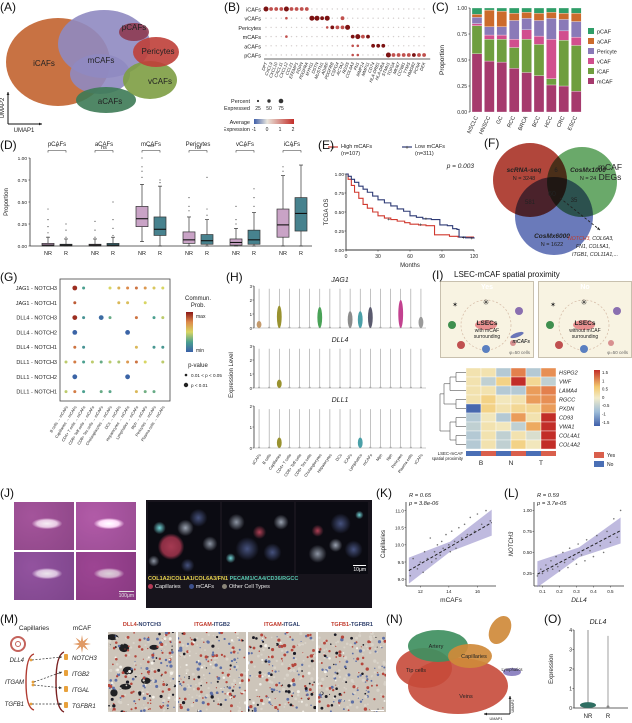 The image size is (632, 723). What do you see at coordinates (348, 459) in the screenshot?
I see `cell-type-label: iCAFs` at bounding box center [348, 459].